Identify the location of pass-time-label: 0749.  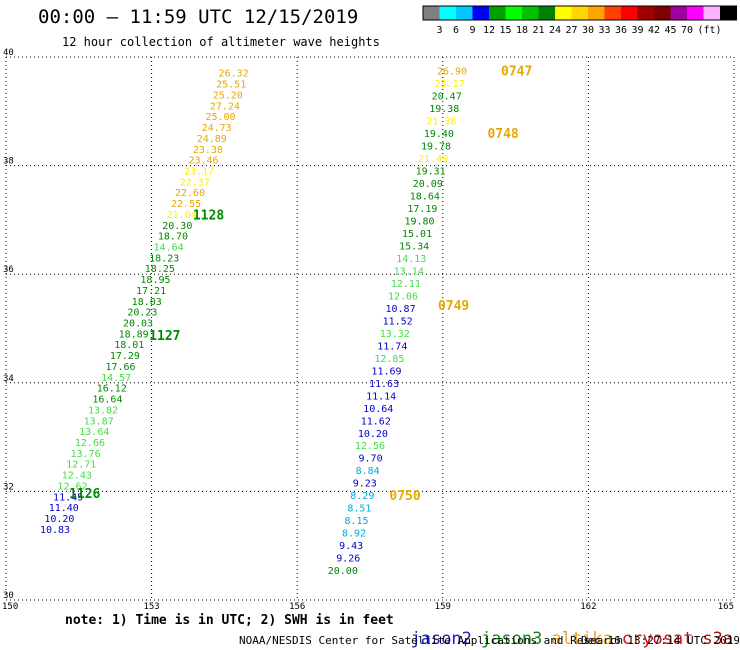
(453, 306).